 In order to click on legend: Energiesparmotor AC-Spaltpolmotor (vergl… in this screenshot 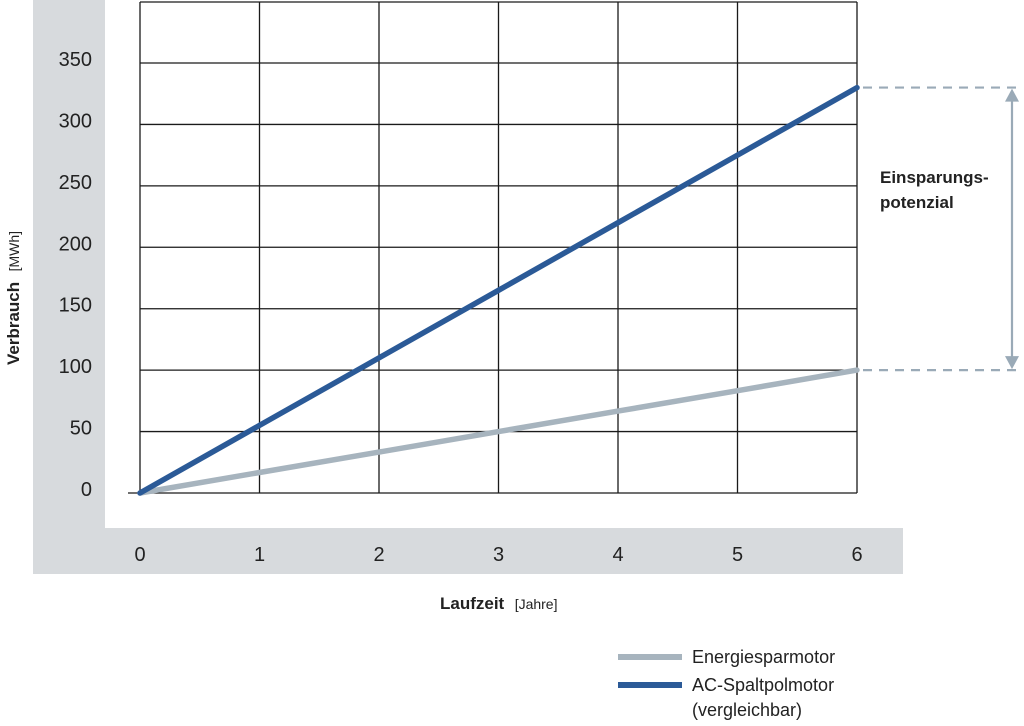, I will do `click(726, 683)`.